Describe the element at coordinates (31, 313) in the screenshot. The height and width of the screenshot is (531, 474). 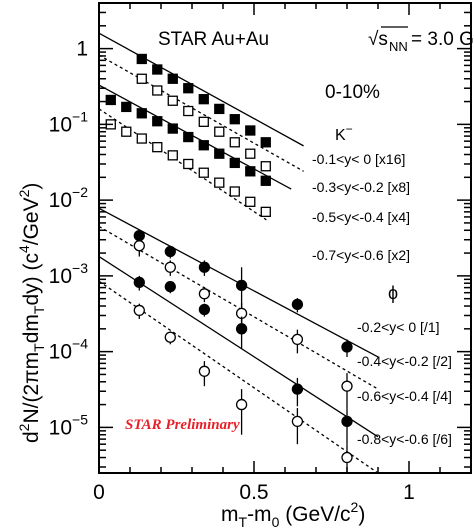
I see `y-axis-title: d2N/(2πmTdmTdy) (c4/GeV2)` at that location.